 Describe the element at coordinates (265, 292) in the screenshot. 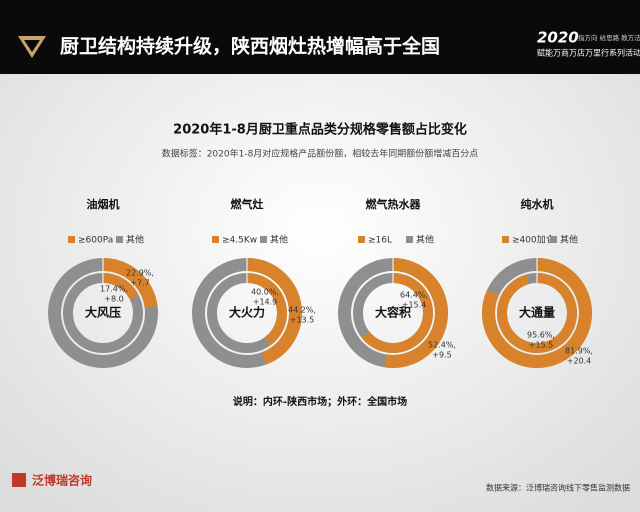

I see `value-label: 40.0%,` at that location.